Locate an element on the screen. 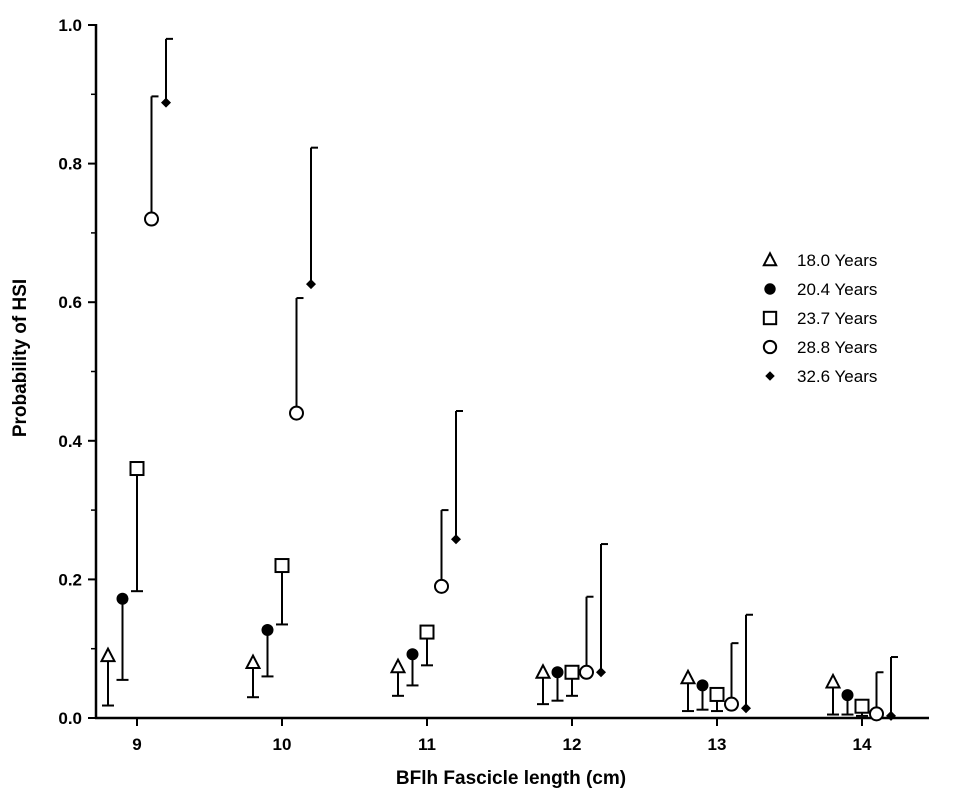  y-tick-label: 0.0 is located at coordinates (70, 718).